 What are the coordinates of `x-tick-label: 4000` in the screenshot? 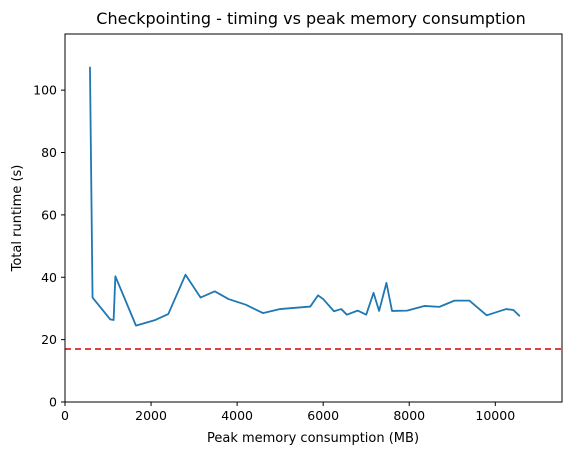 It's located at (237, 415).